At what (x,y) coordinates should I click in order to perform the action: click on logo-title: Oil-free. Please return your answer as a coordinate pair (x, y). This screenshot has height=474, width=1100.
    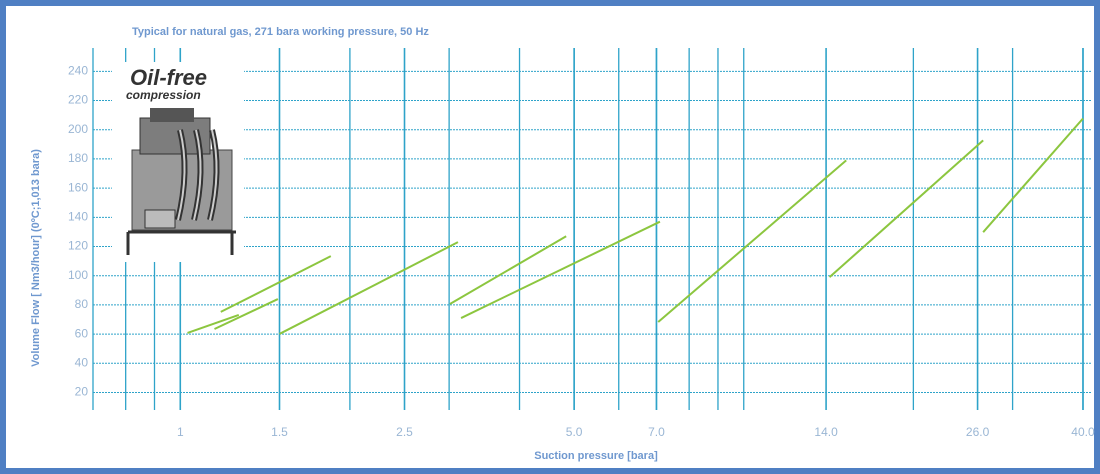
    Looking at the image, I should click on (168, 77).